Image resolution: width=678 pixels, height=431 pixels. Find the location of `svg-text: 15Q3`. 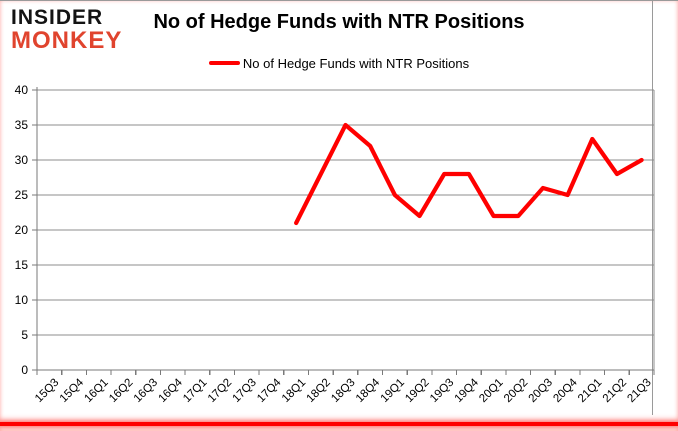

svg-text: 15Q3 is located at coordinates (47, 391).